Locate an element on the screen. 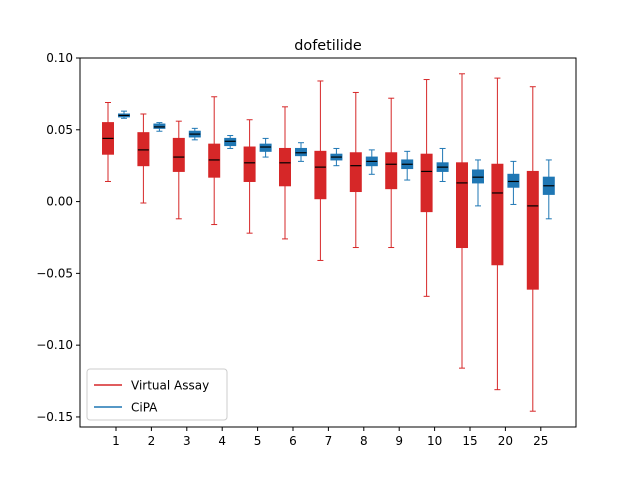 The image size is (640, 484). y-tick-label: −0.15 is located at coordinates (54, 417).